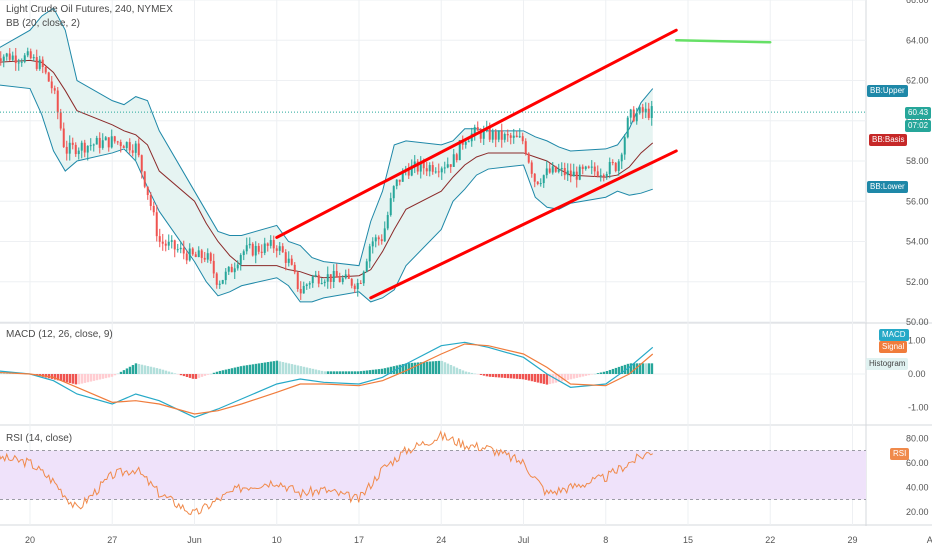 This screenshot has height=550, width=932. Describe the element at coordinates (917, 161) in the screenshot. I see `price-tick-label: 58.00` at that location.